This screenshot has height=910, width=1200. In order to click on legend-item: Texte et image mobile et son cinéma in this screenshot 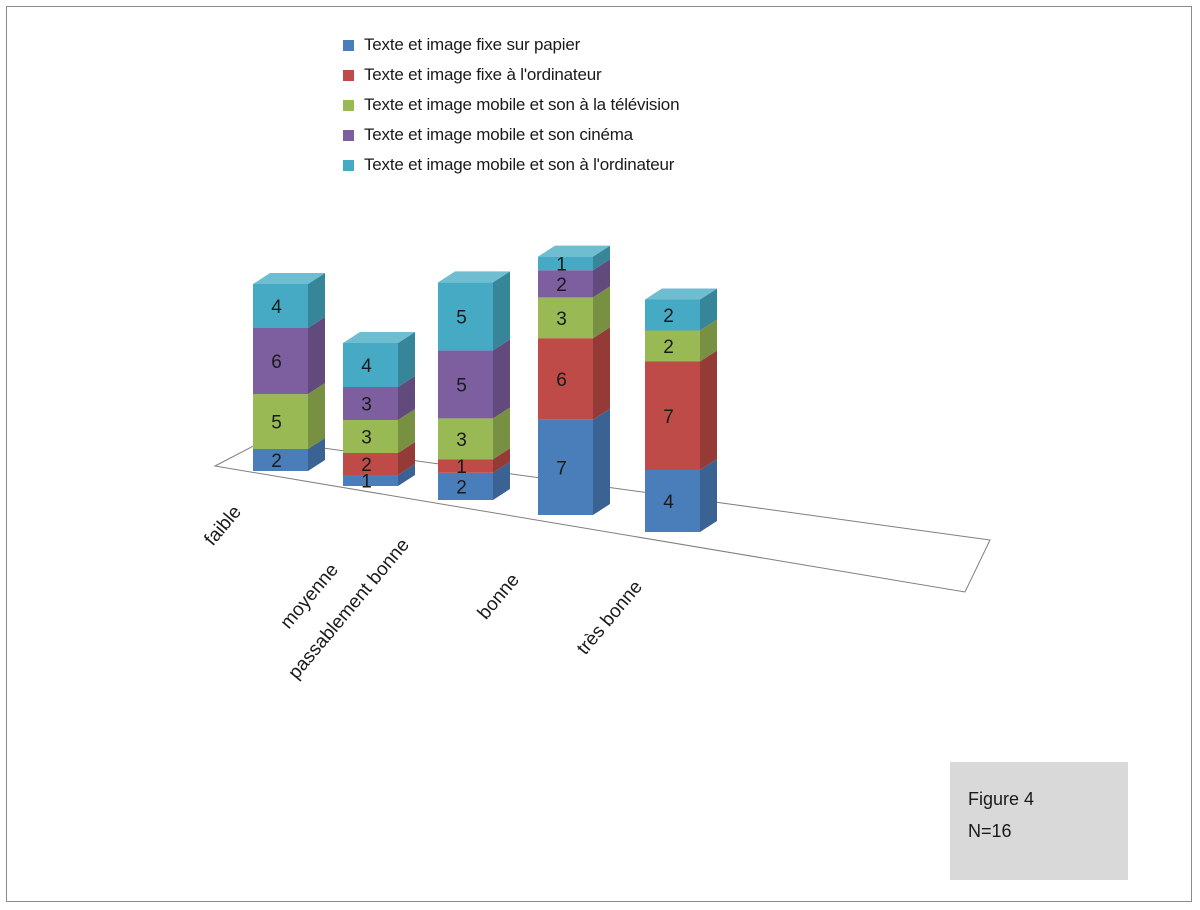, I will do `click(511, 135)`.